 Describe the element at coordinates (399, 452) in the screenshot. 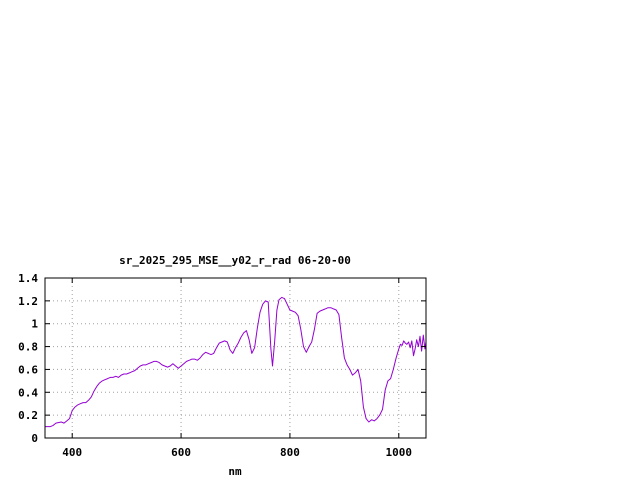

I see `x-tick-label: 1000` at that location.